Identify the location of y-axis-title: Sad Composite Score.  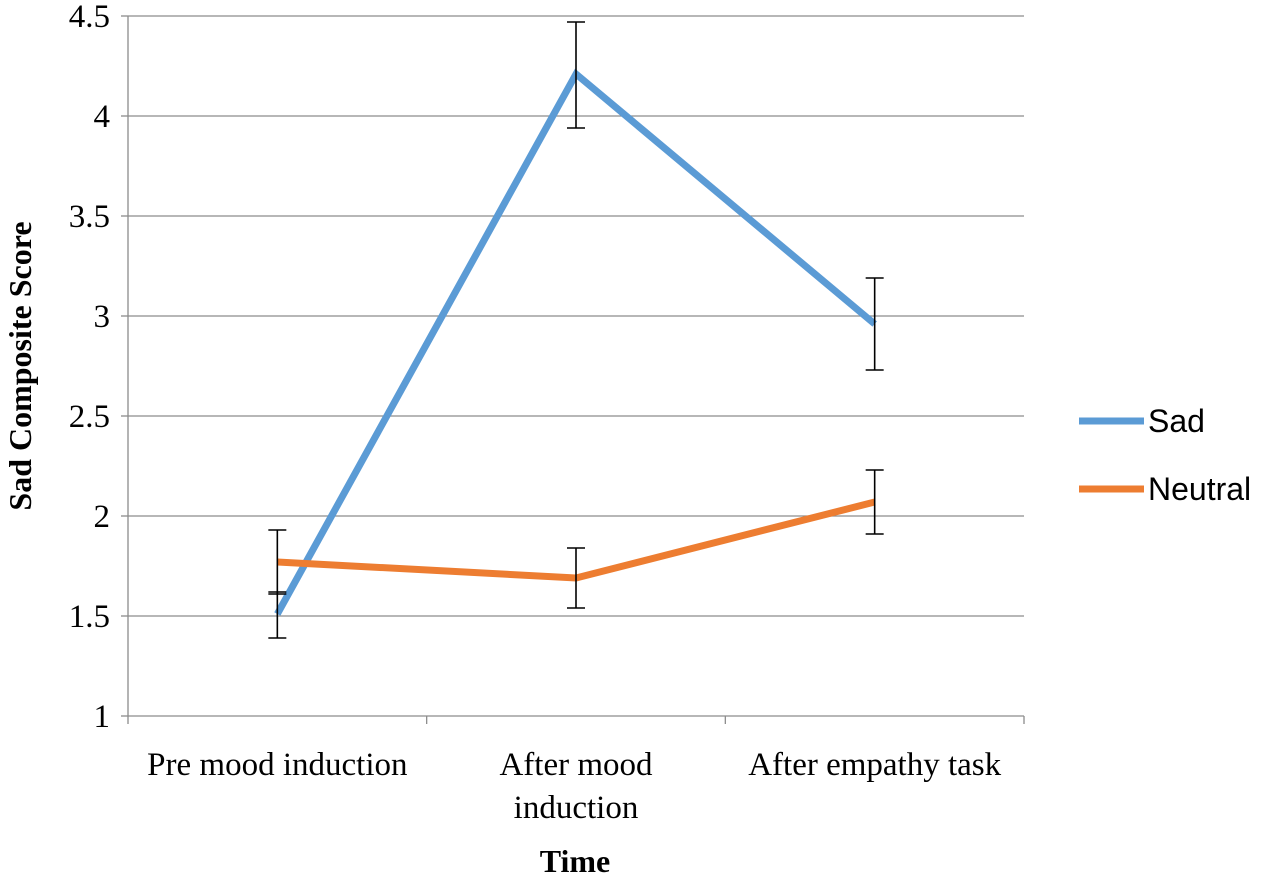
(20, 365).